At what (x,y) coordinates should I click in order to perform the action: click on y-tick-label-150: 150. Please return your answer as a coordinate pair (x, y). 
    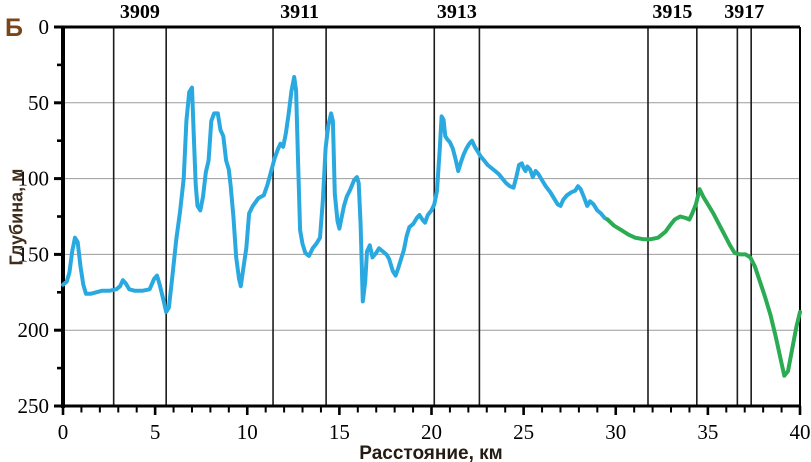
    Looking at the image, I should click on (34, 254).